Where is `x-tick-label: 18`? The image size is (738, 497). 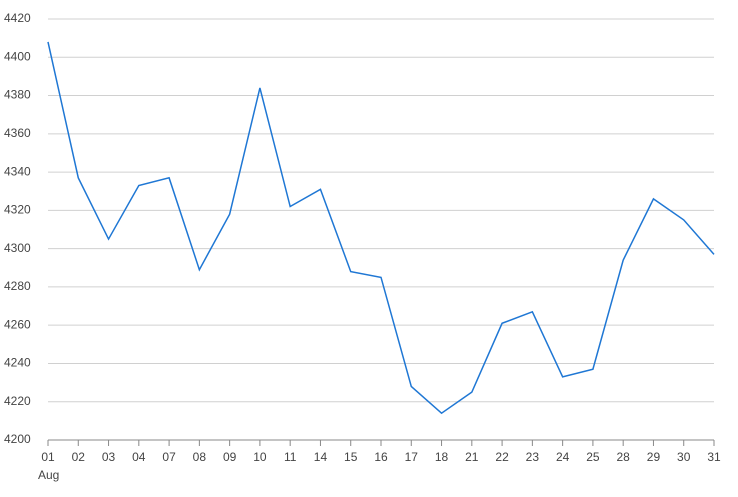 x-tick-label: 18 is located at coordinates (442, 457).